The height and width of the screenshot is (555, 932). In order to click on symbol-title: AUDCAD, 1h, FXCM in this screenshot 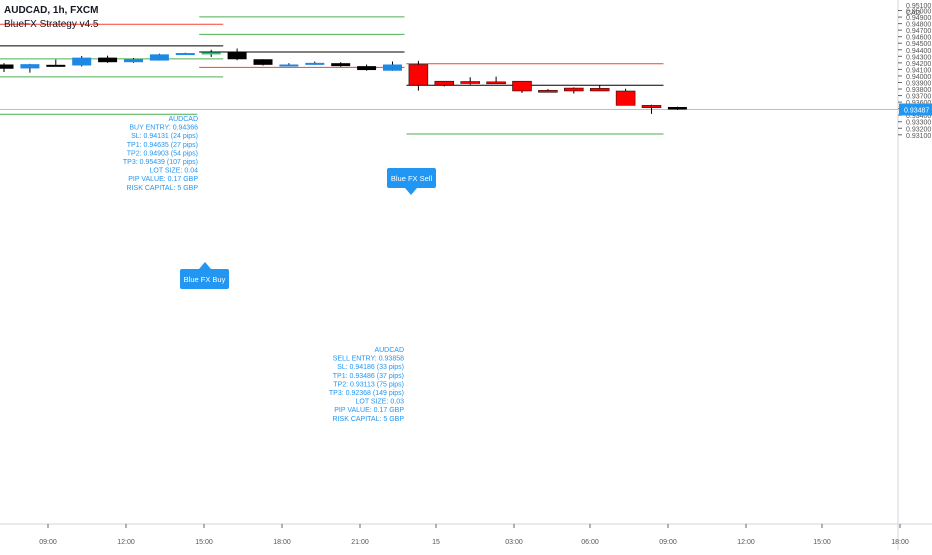, I will do `click(51, 10)`.